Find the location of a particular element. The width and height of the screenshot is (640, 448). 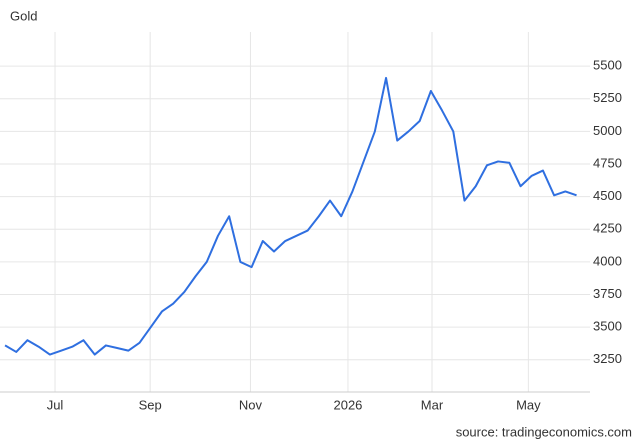

x-tick-label: Mar is located at coordinates (432, 404).